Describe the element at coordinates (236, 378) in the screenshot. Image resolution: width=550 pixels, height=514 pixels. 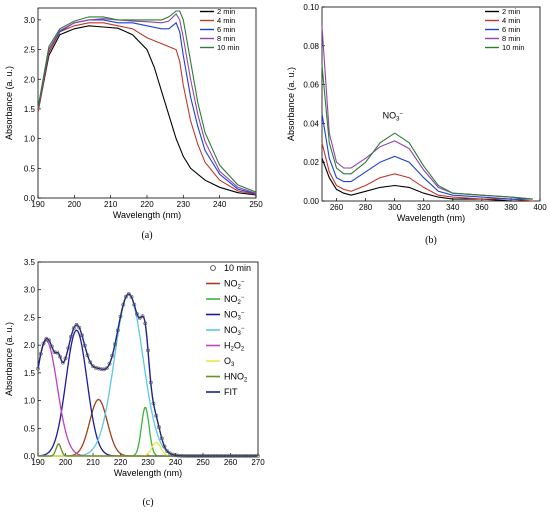
I see `legend-entry: HNO2` at that location.